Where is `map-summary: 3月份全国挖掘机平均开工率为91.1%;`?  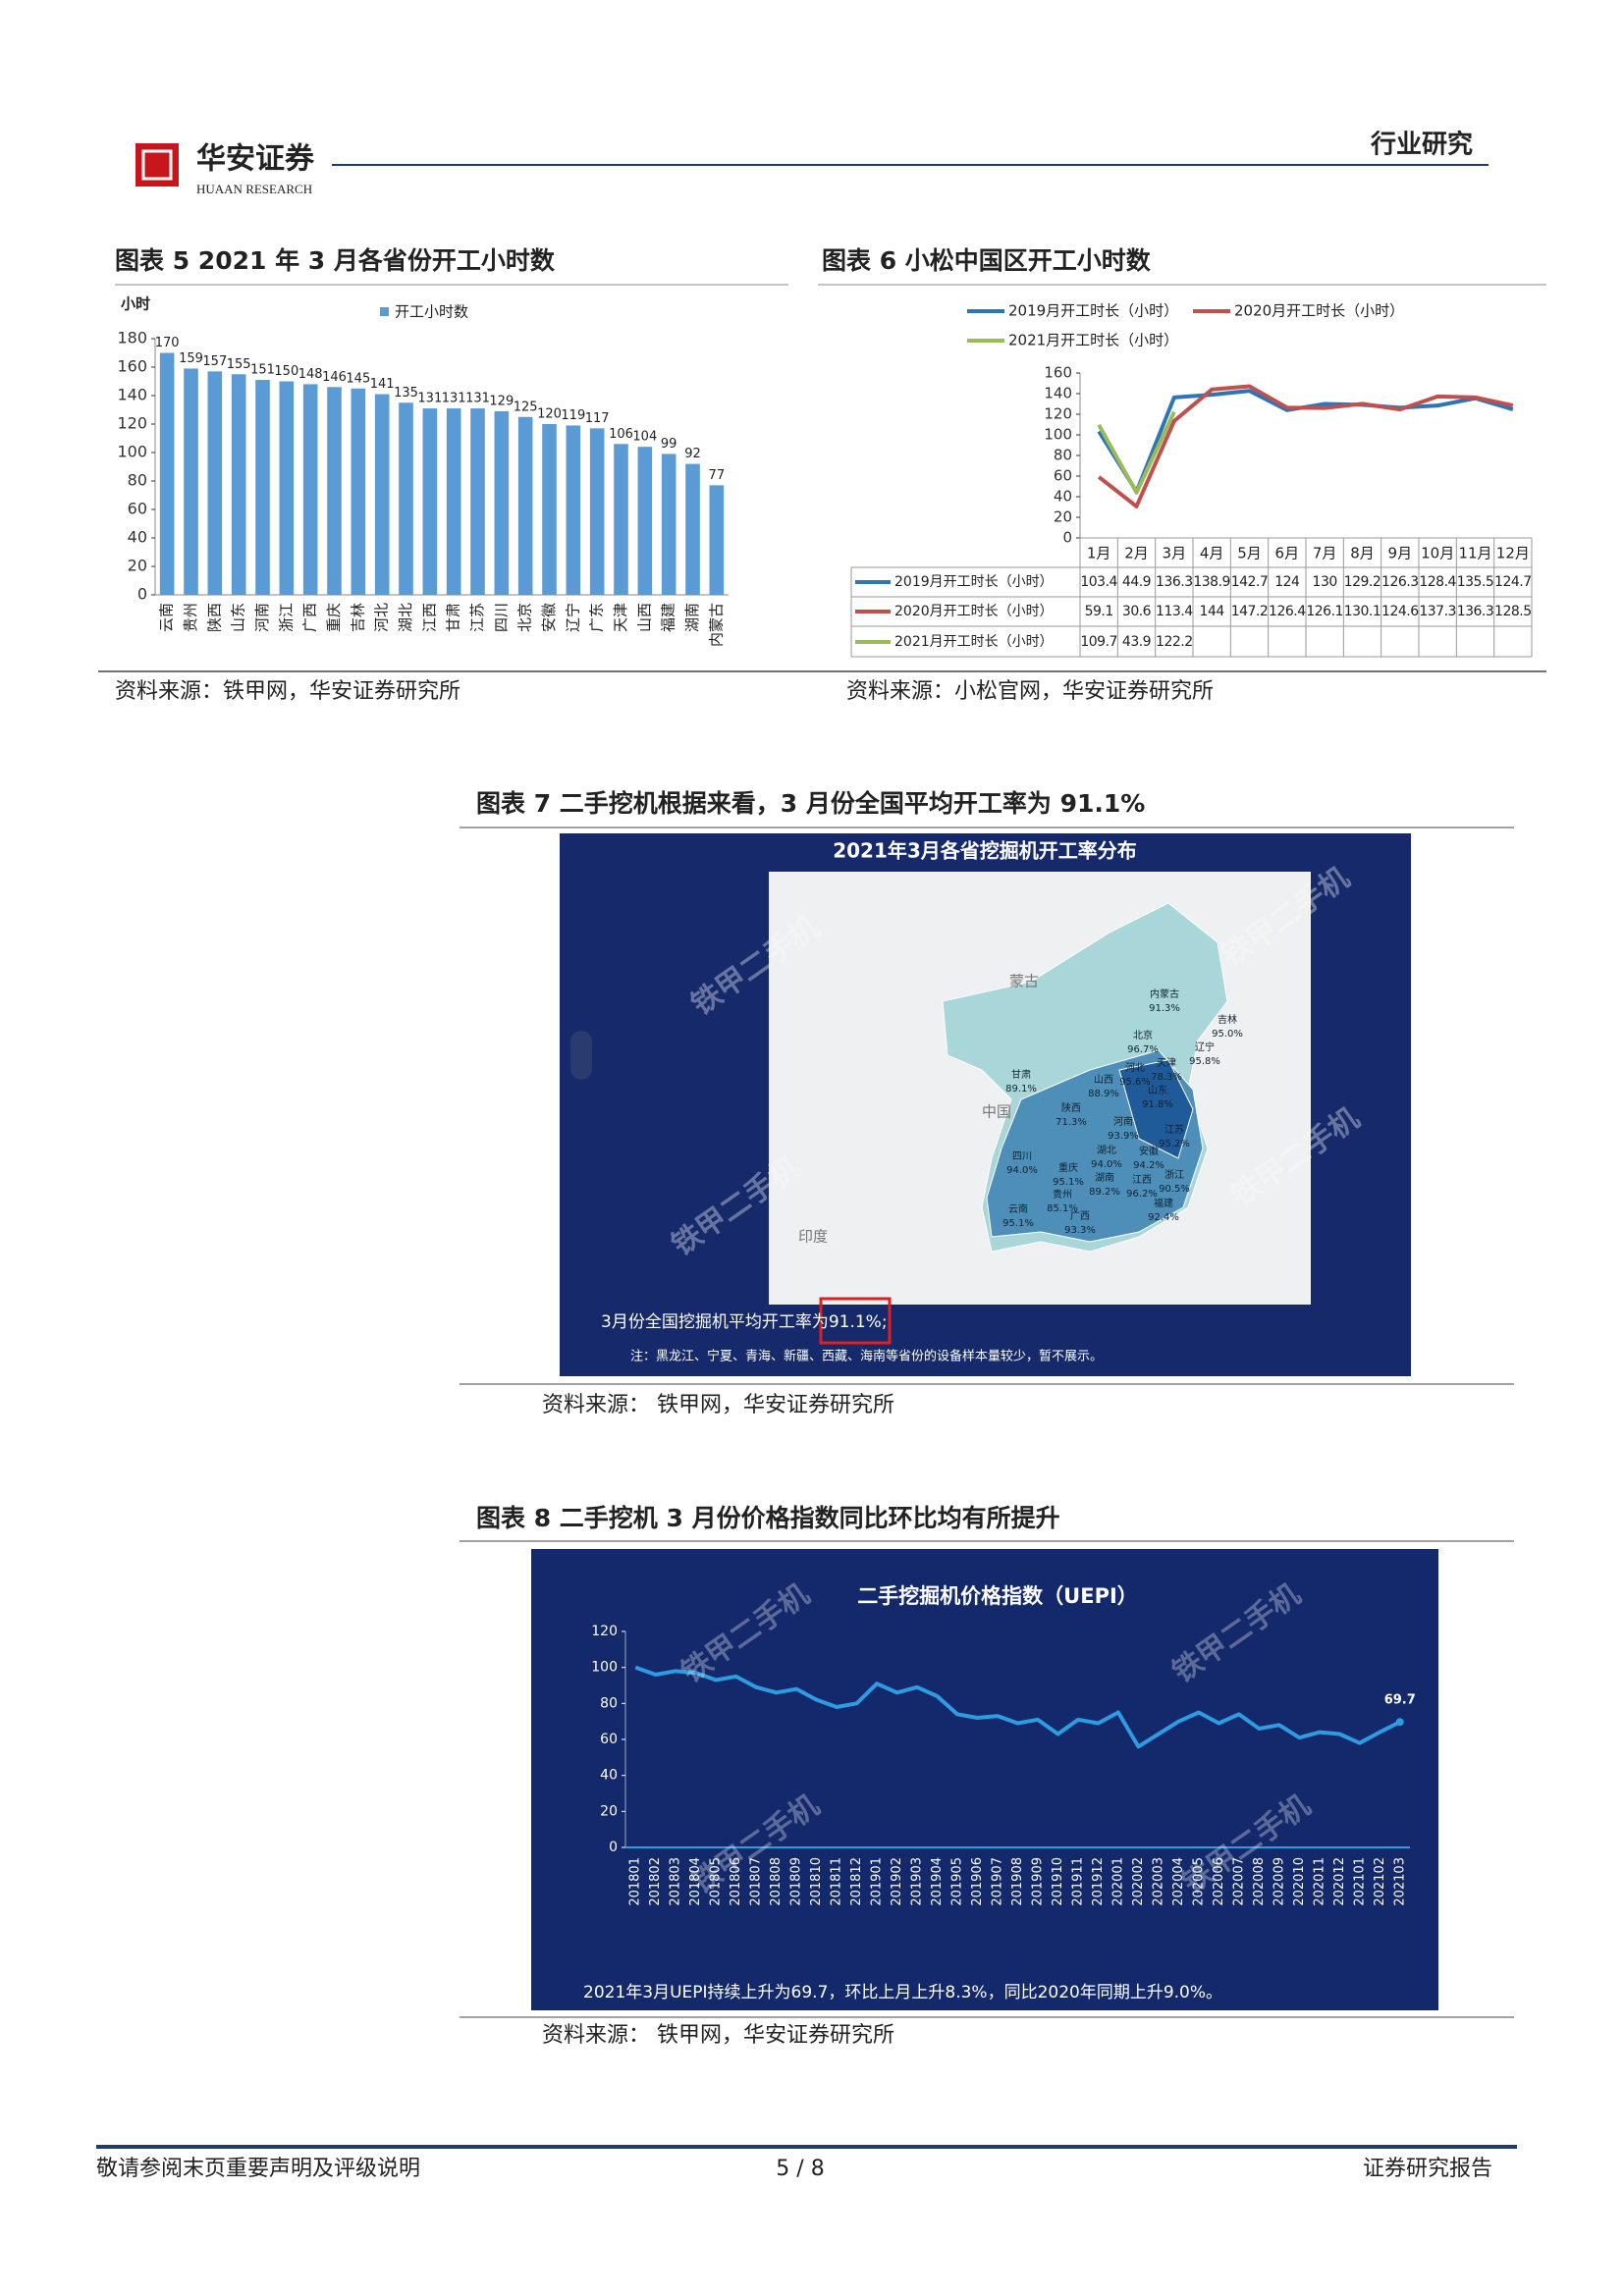 map-summary: 3月份全国挖掘机平均开工率为91.1%; is located at coordinates (744, 1322).